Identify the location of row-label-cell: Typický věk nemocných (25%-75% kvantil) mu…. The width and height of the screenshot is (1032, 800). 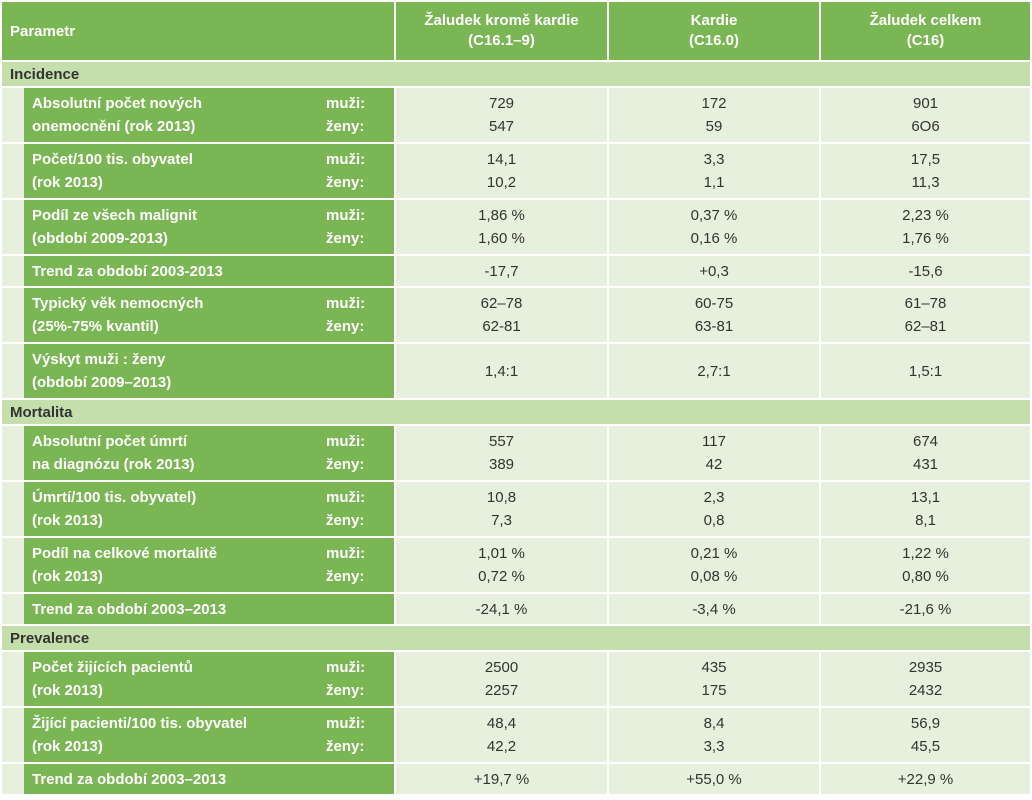
(198, 315).